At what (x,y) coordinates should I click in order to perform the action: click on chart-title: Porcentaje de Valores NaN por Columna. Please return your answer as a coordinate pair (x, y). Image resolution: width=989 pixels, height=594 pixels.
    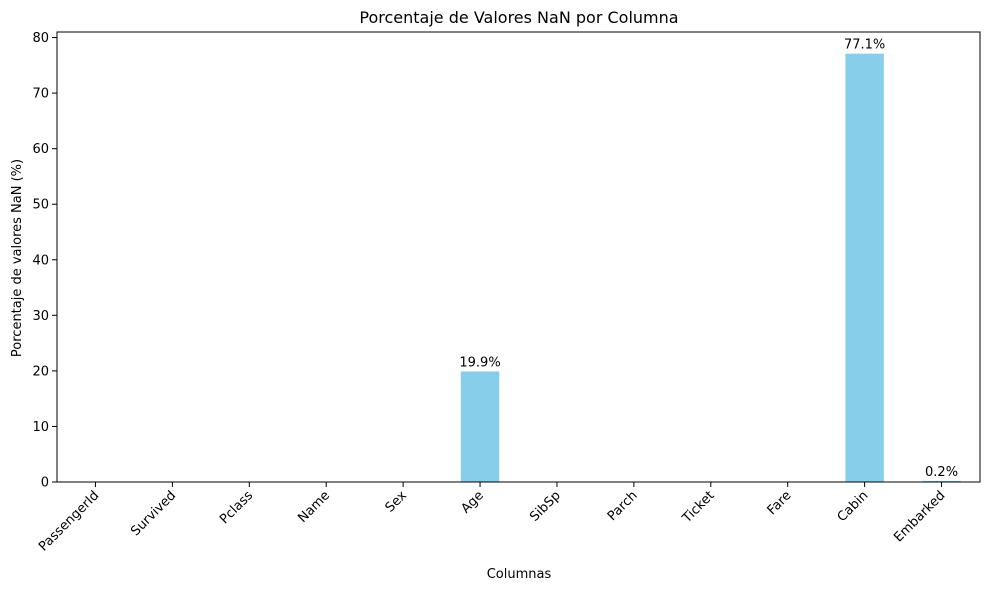
    Looking at the image, I should click on (518, 17).